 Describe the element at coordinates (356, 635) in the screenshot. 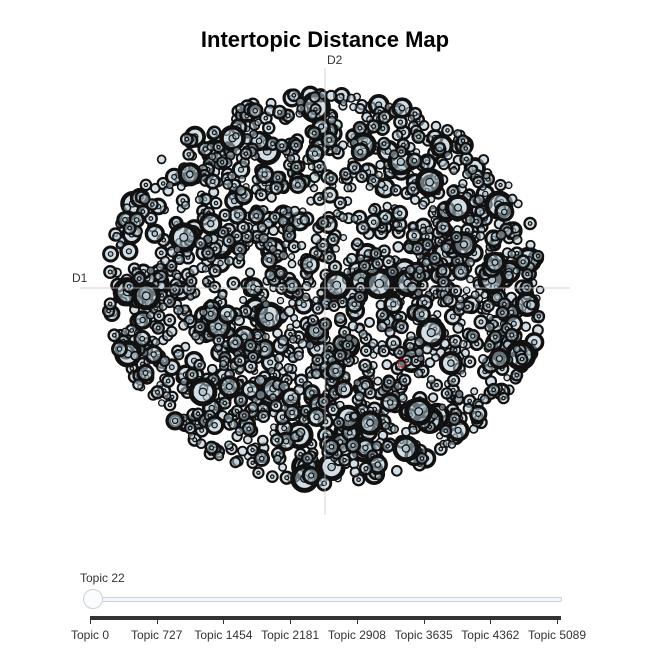

I see `slider-tick-label: Topic 2908` at that location.